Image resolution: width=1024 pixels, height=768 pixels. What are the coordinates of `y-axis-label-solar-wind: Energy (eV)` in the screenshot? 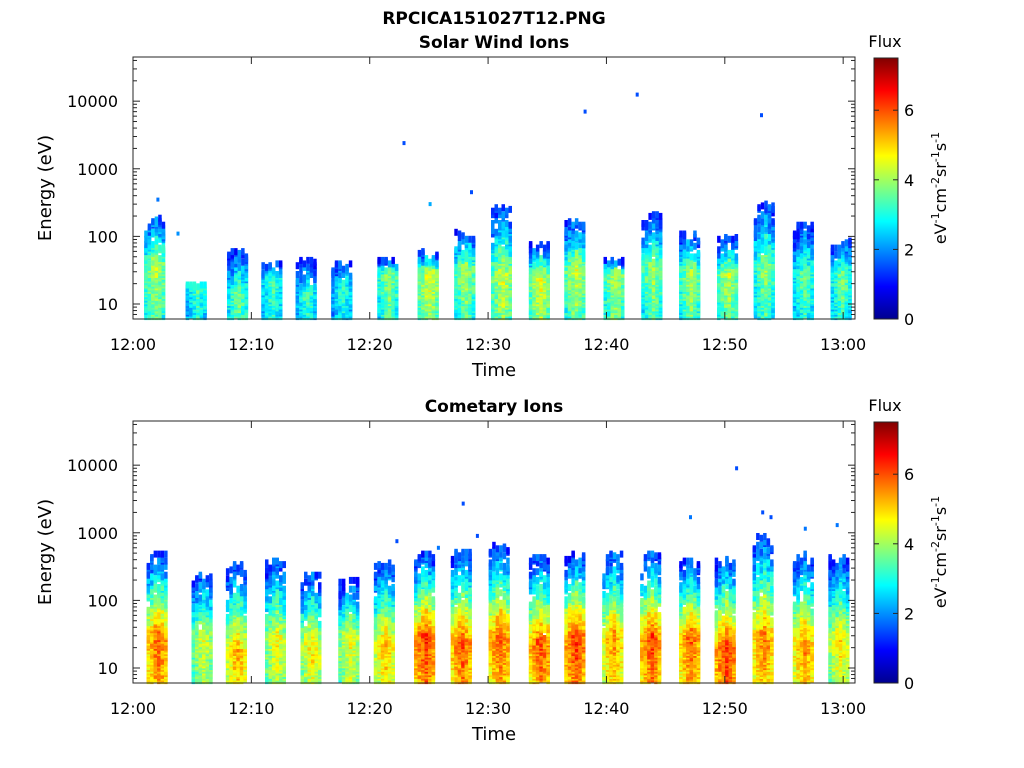 It's located at (45, 188).